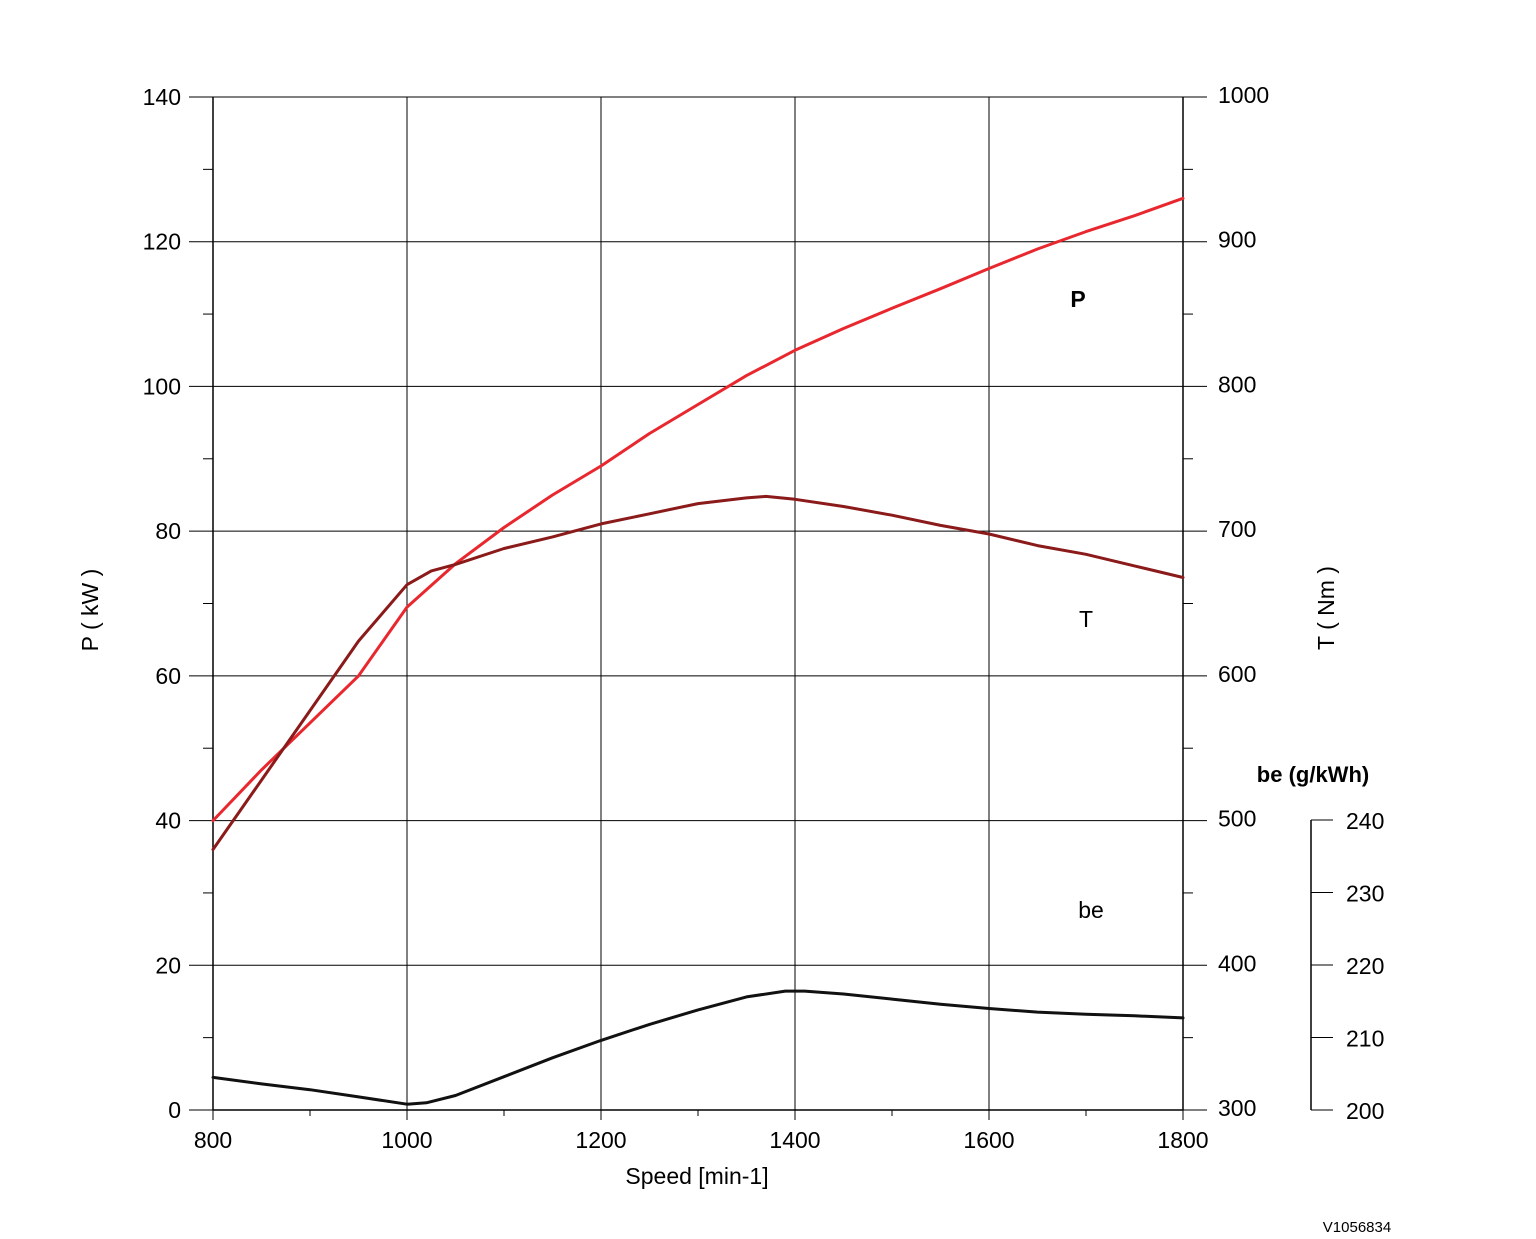  What do you see at coordinates (162, 386) in the screenshot?
I see `left-tick-label: 100` at bounding box center [162, 386].